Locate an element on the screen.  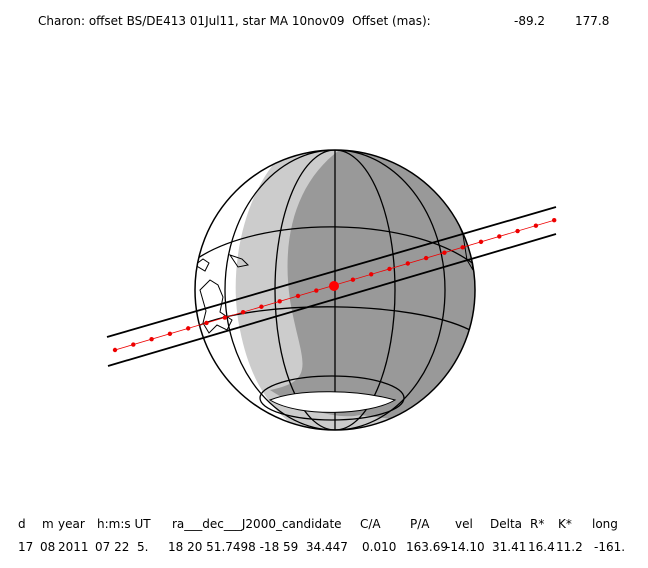
offset: 177.8 is located at coordinates (592, 21).